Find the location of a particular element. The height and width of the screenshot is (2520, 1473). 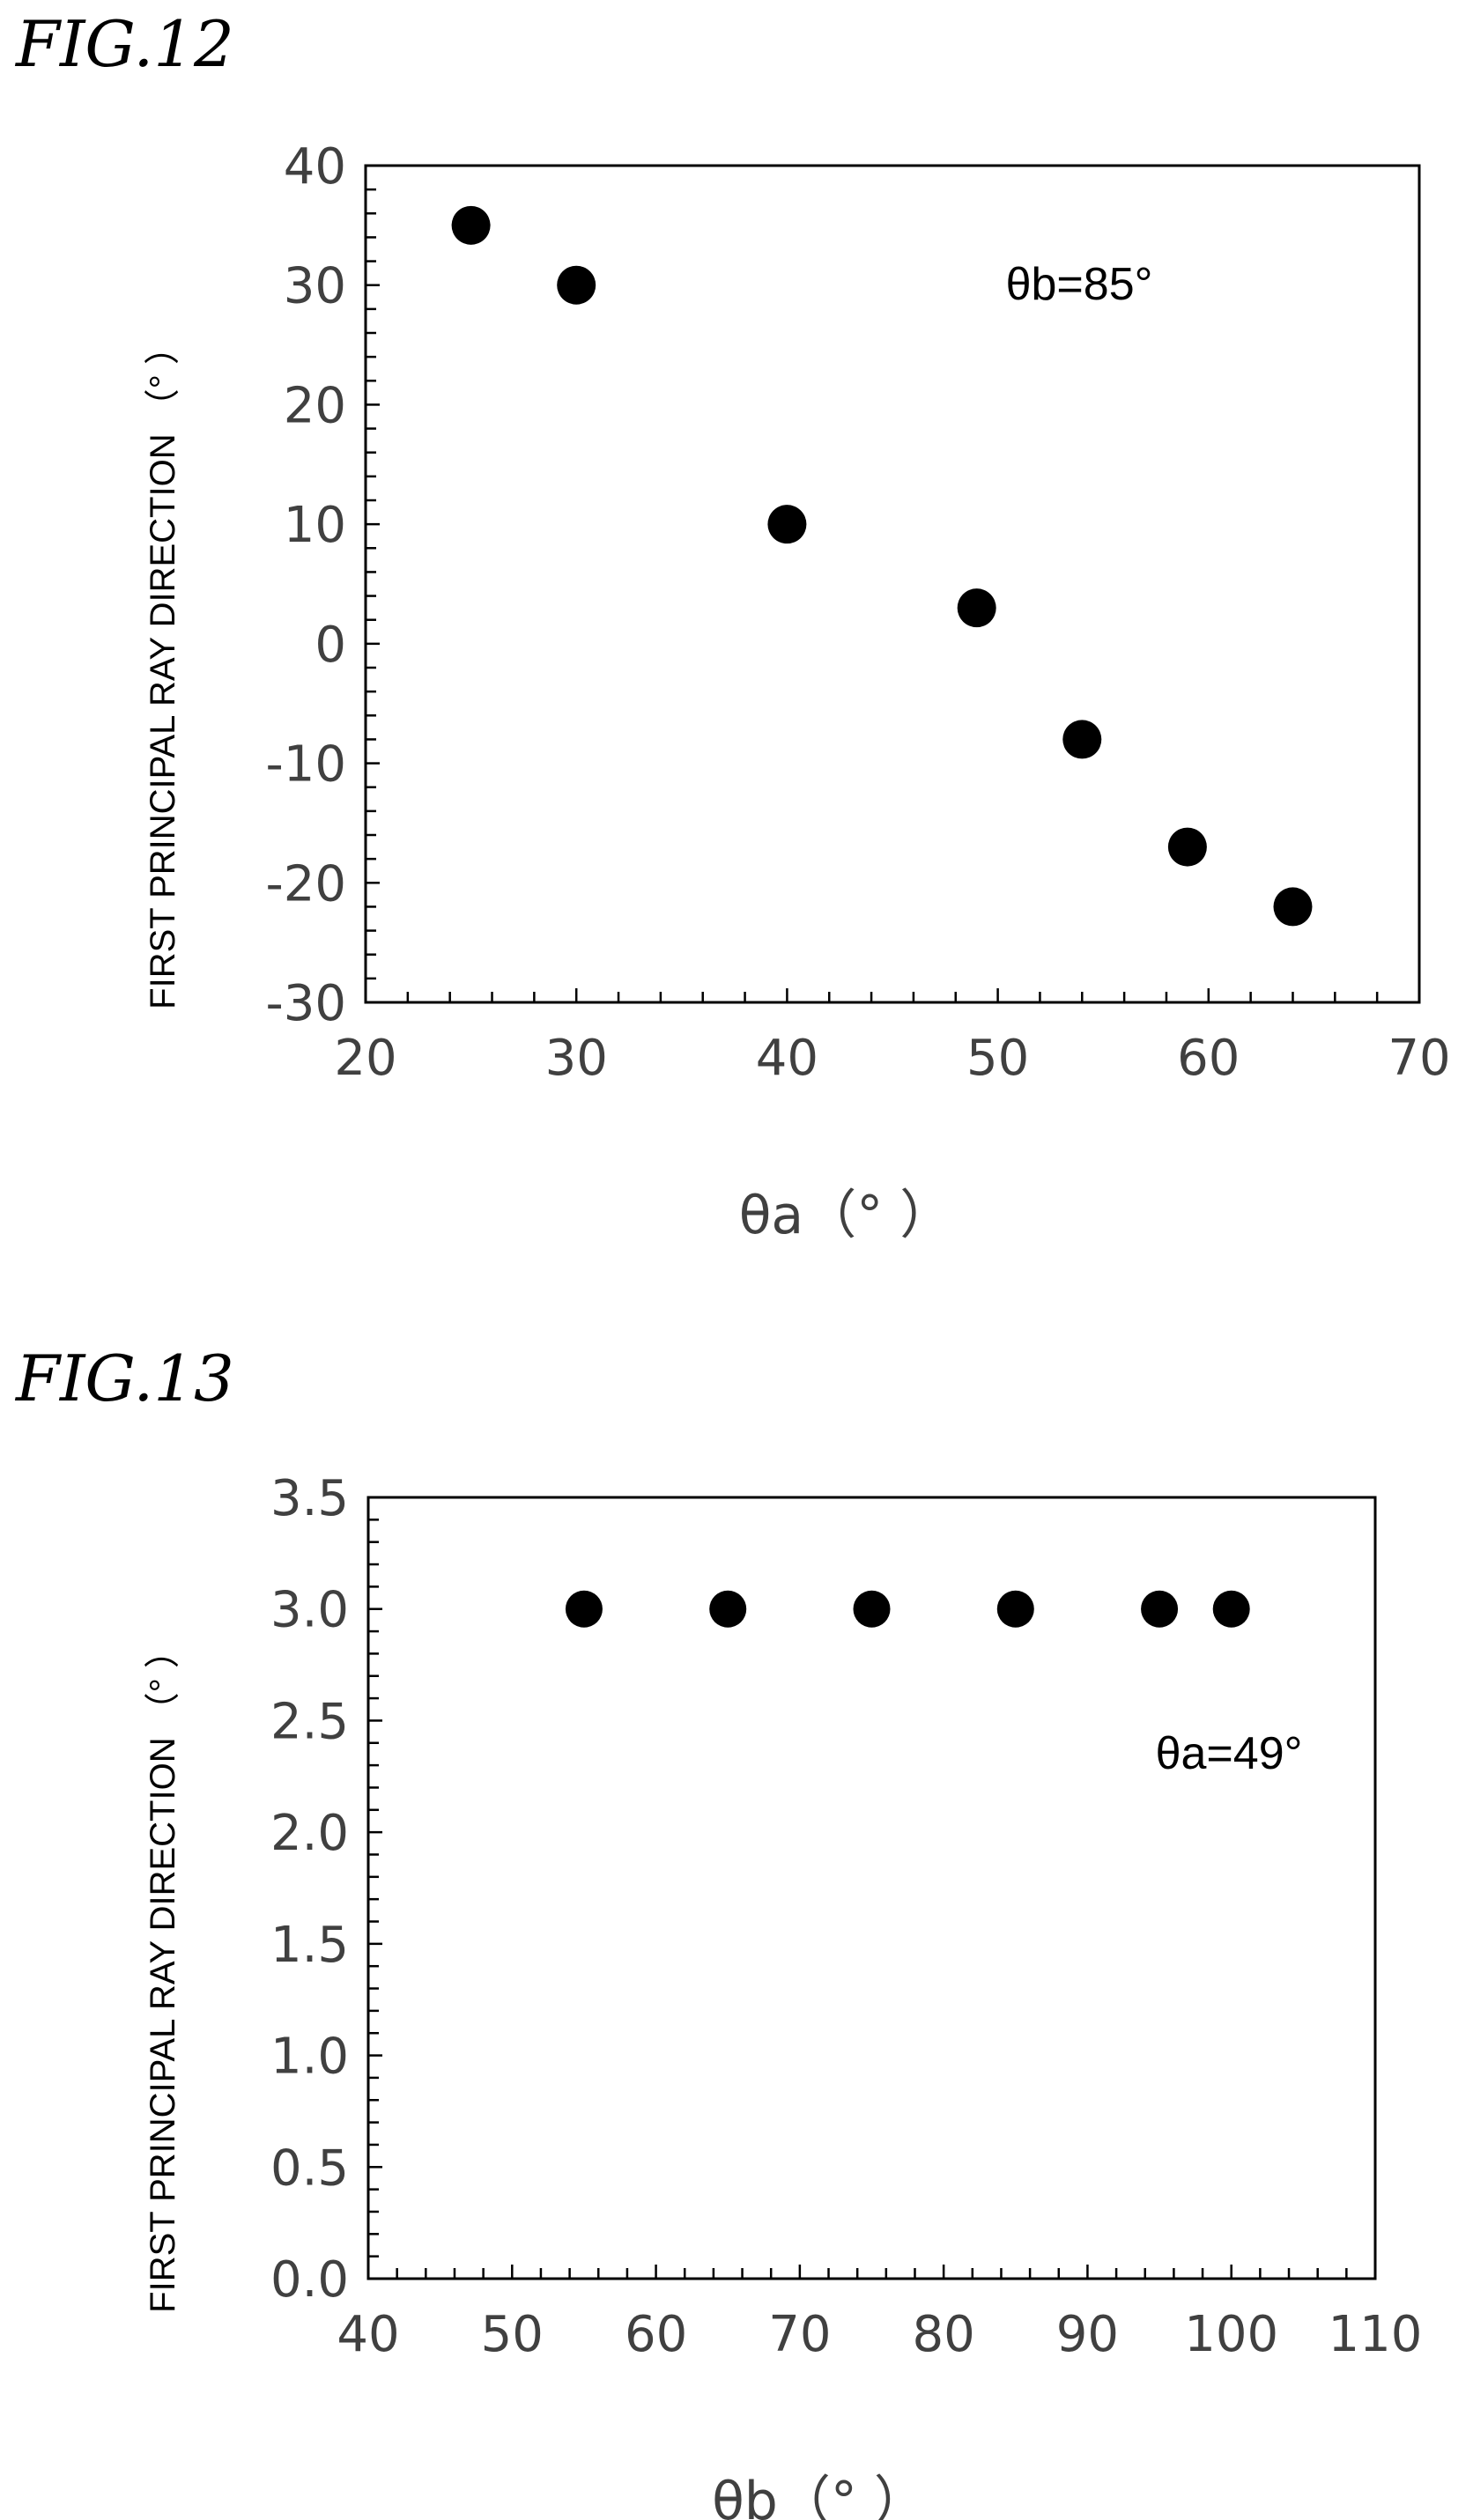

y-tick-label: 1.5 is located at coordinates (309, 1945).